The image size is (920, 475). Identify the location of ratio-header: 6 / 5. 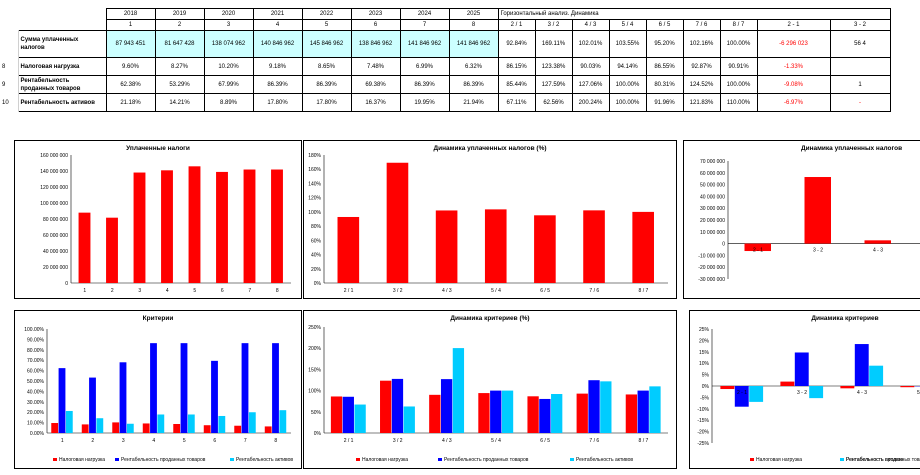
(664, 25).